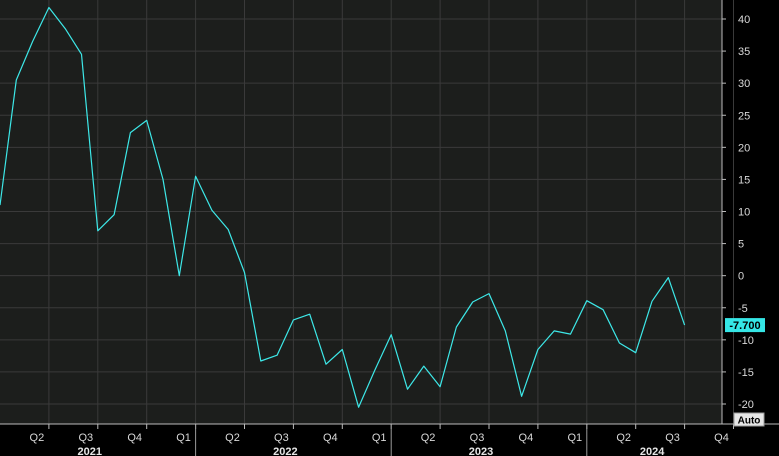  Describe the element at coordinates (746, 405) in the screenshot. I see `y-tick-label: -20` at that location.